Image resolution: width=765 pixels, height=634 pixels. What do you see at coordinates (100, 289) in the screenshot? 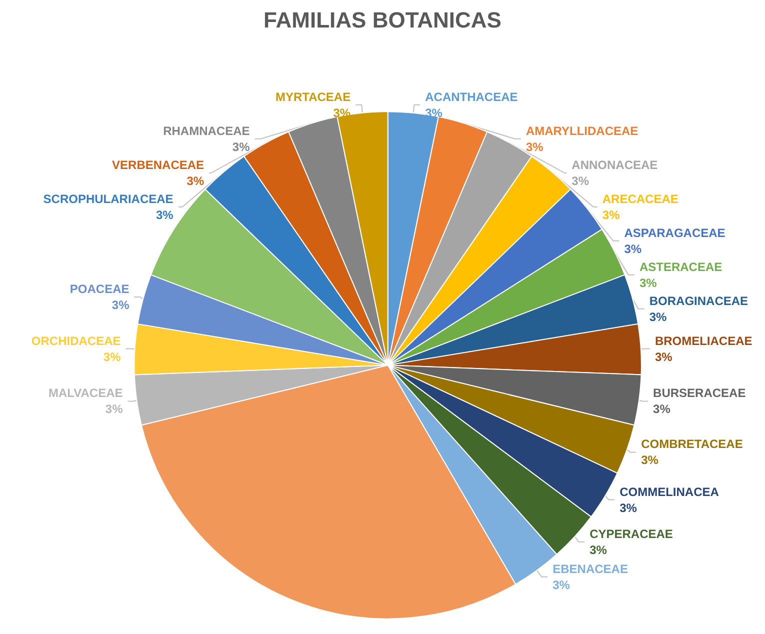
I see `slice-label: POACEAE` at bounding box center [100, 289].